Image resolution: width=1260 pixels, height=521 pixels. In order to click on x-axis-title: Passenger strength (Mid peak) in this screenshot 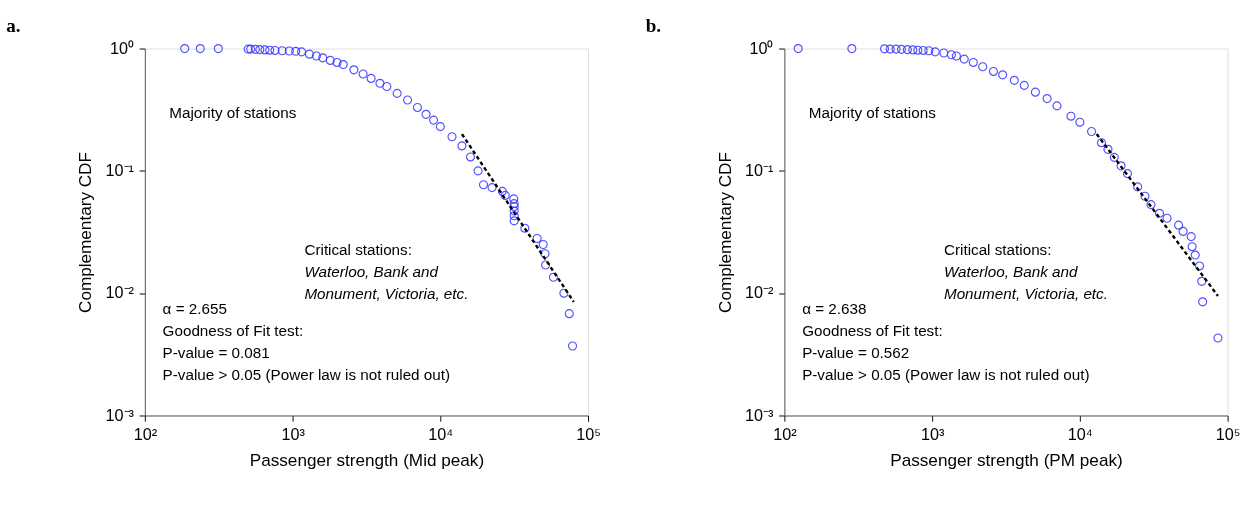, I will do `click(367, 459)`.